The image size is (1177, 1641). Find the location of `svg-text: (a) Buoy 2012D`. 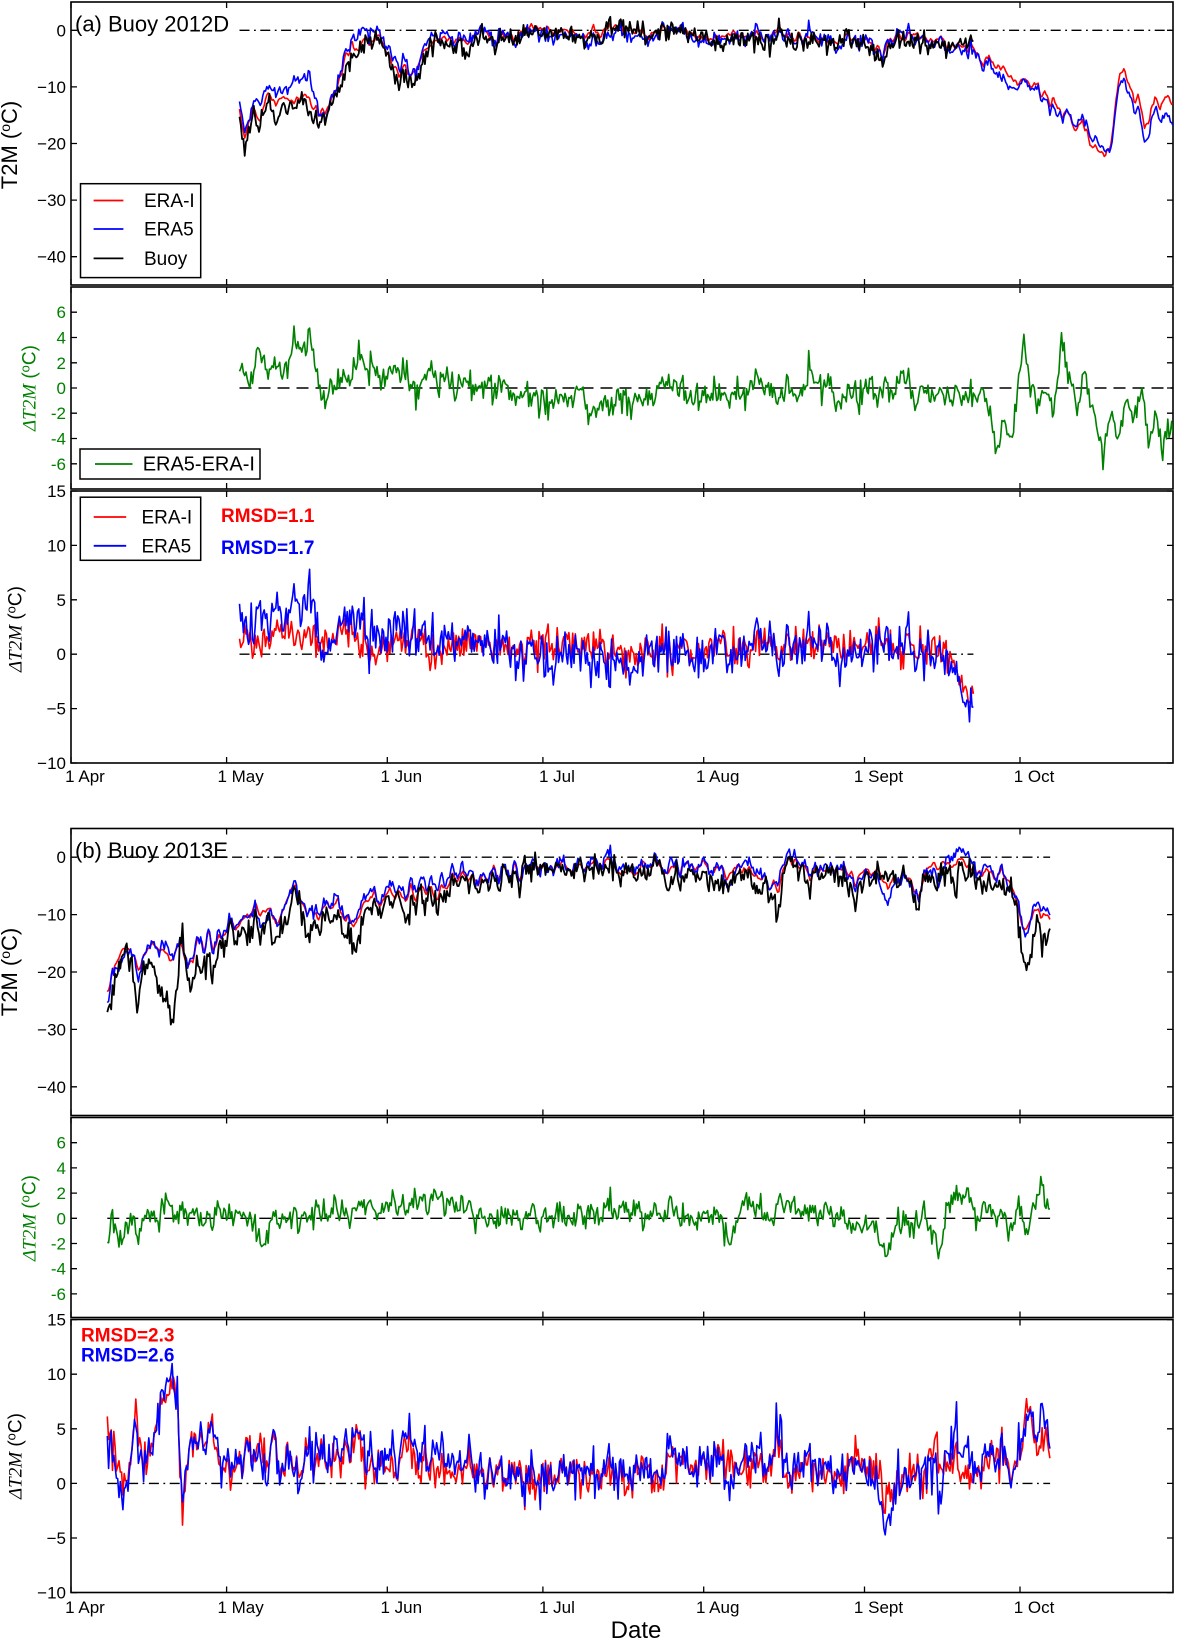

svg-text: (a) Buoy 2012D is located at coordinates (152, 24).